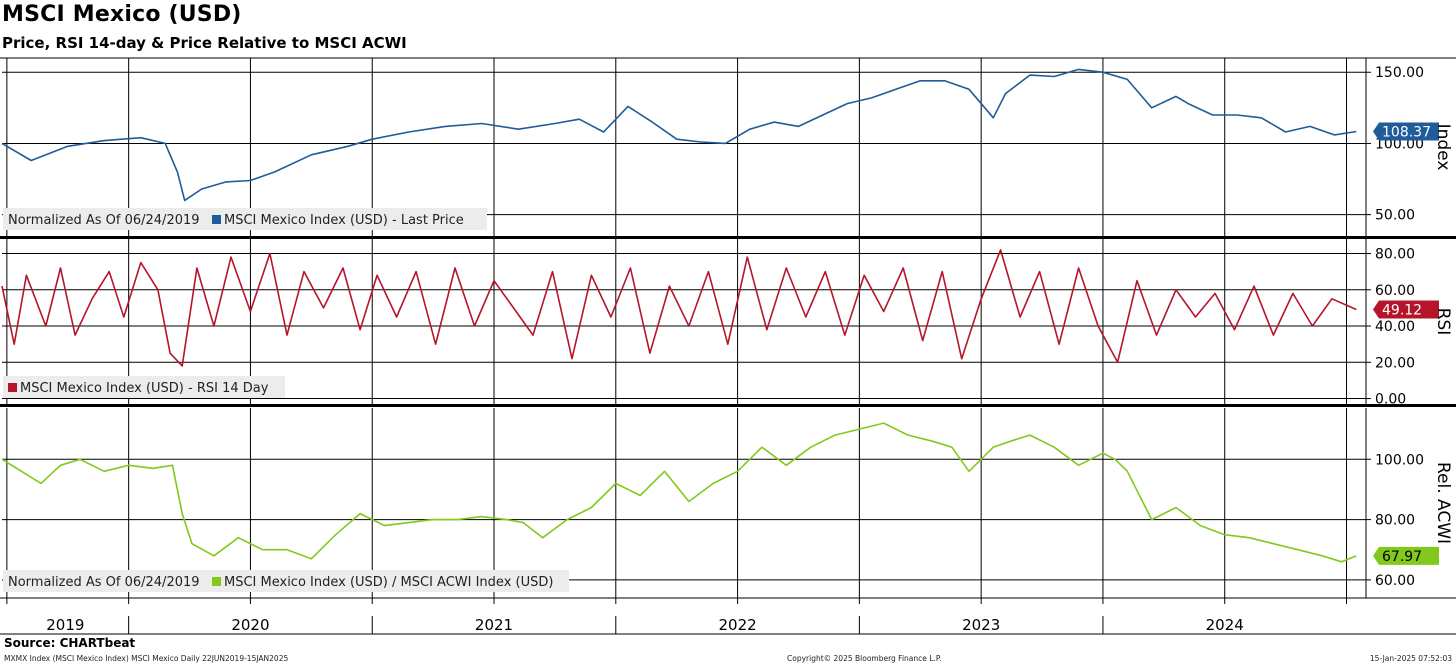  I want to click on legend-label: MSCI Mexico Index (USD) - RSI 14 Day, so click(144, 388).